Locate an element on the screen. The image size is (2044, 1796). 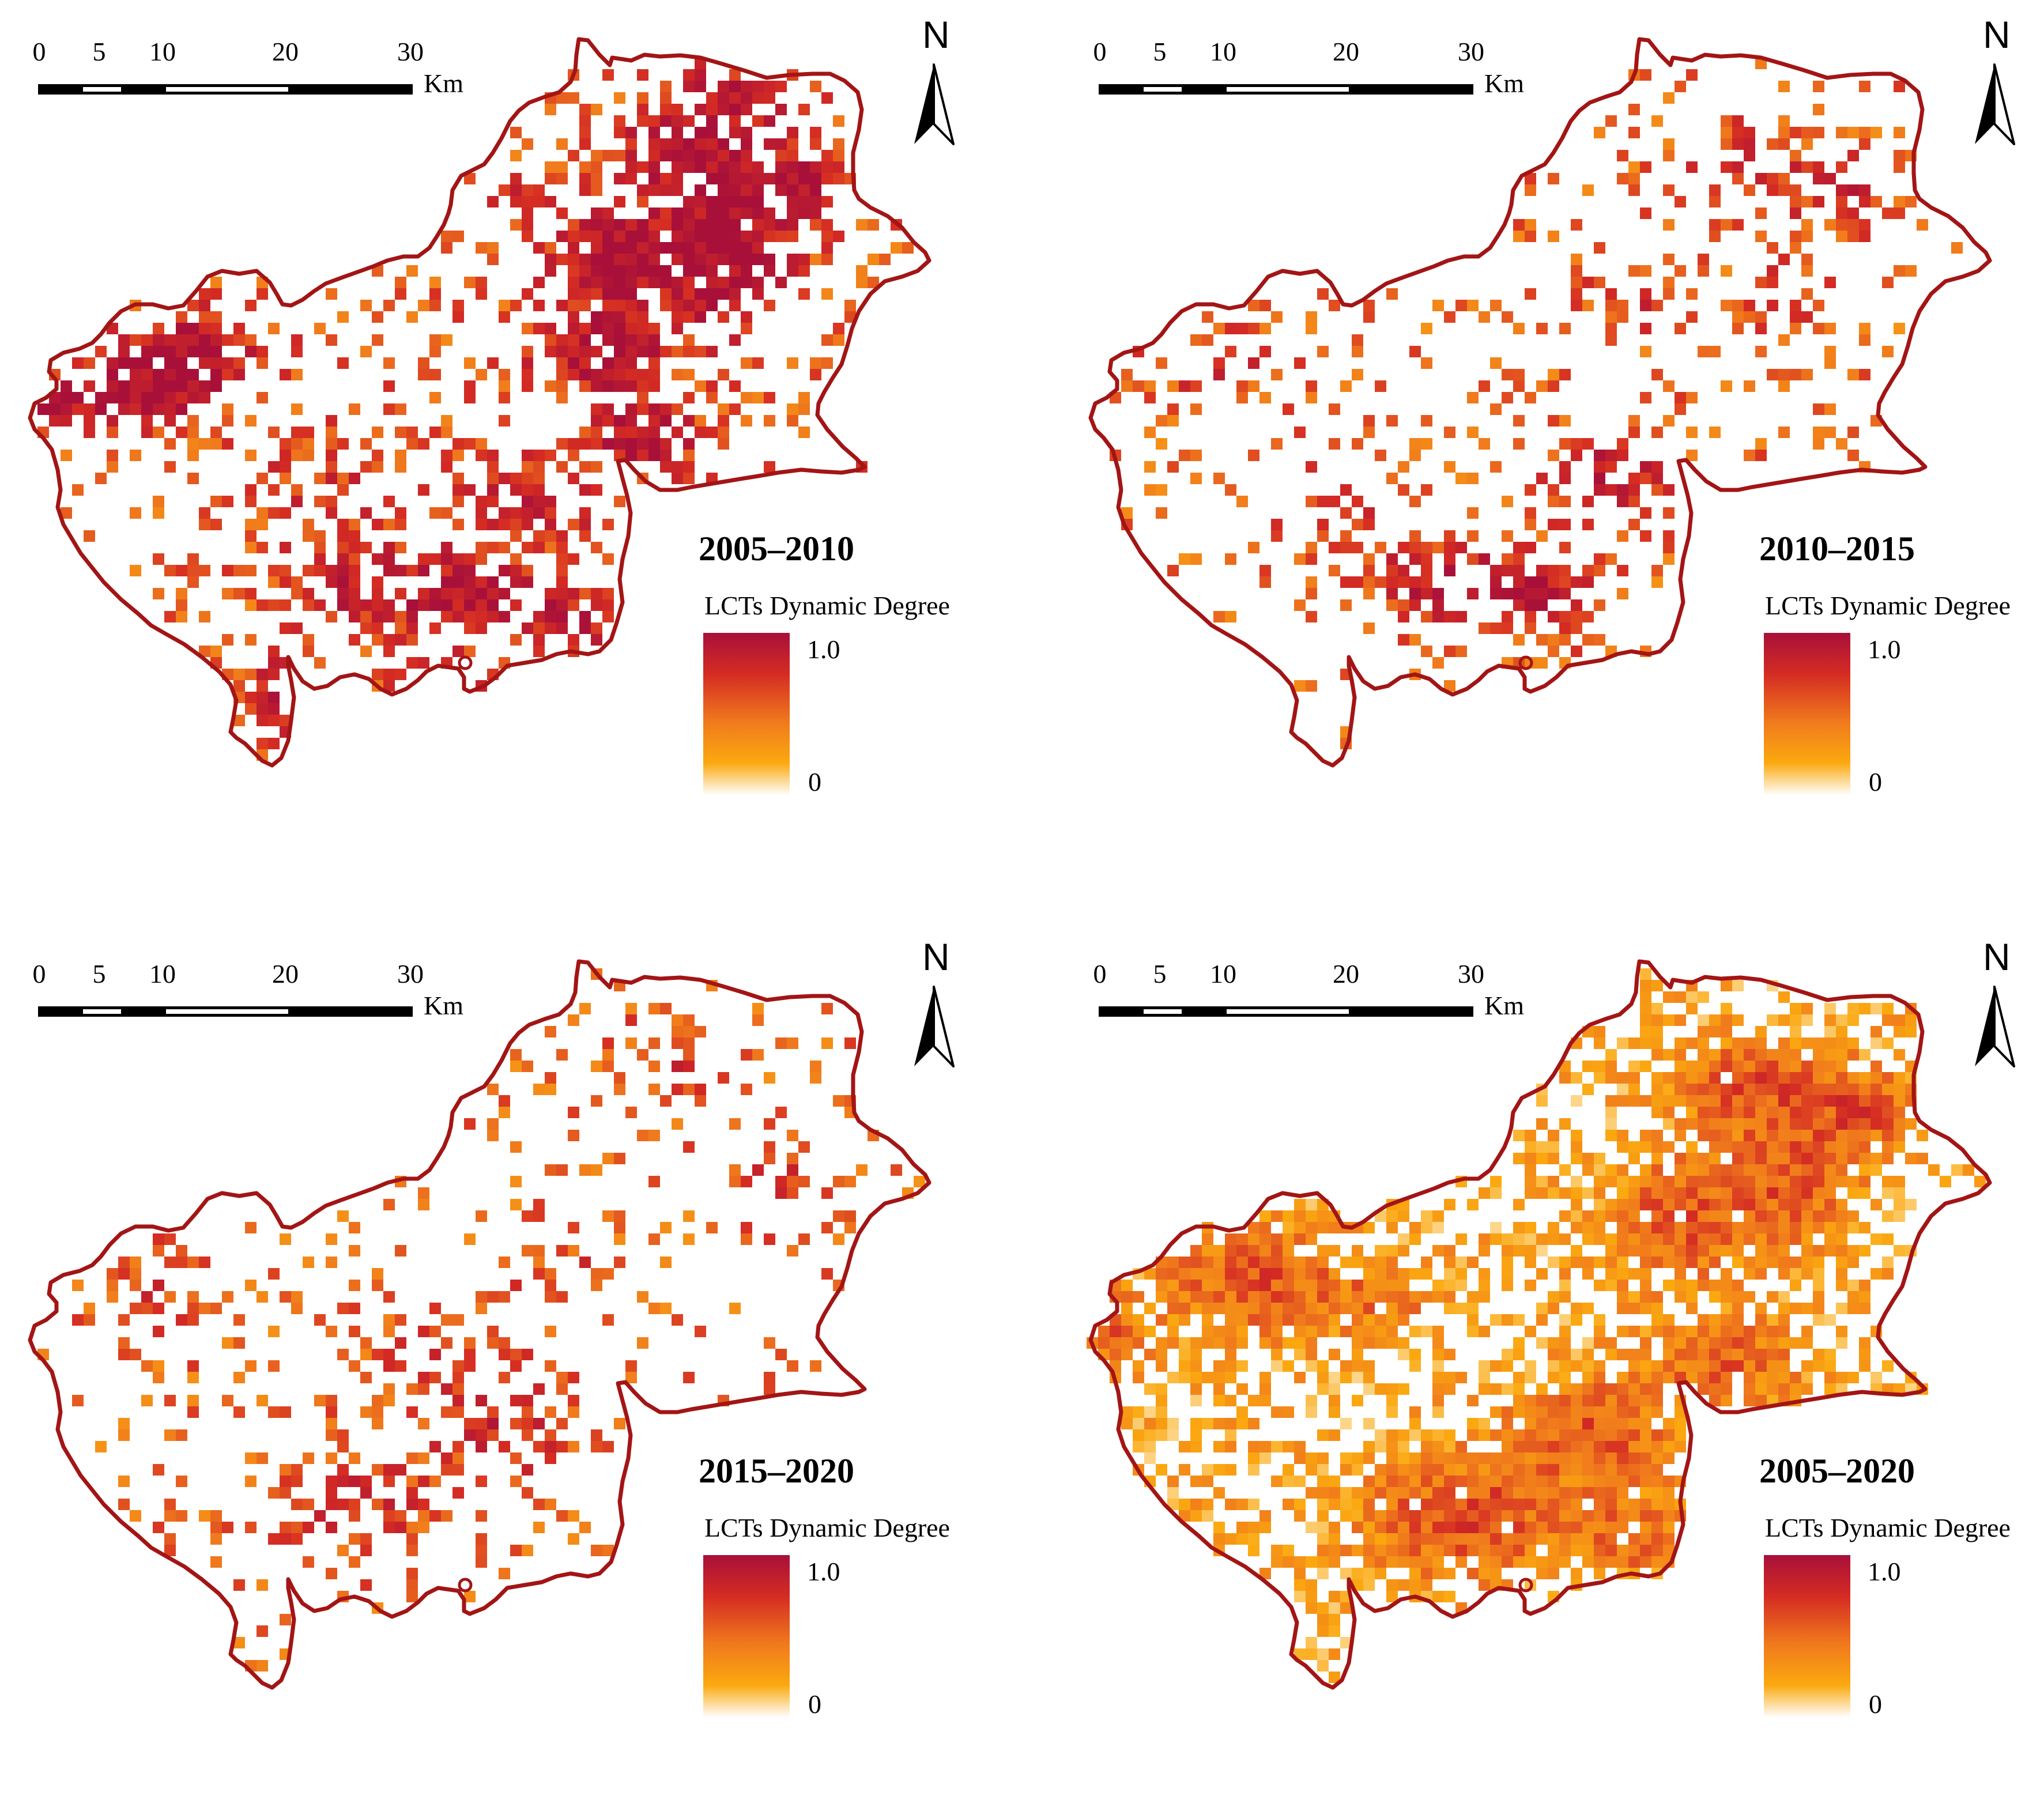
boundary-islet is located at coordinates (465, 1585).